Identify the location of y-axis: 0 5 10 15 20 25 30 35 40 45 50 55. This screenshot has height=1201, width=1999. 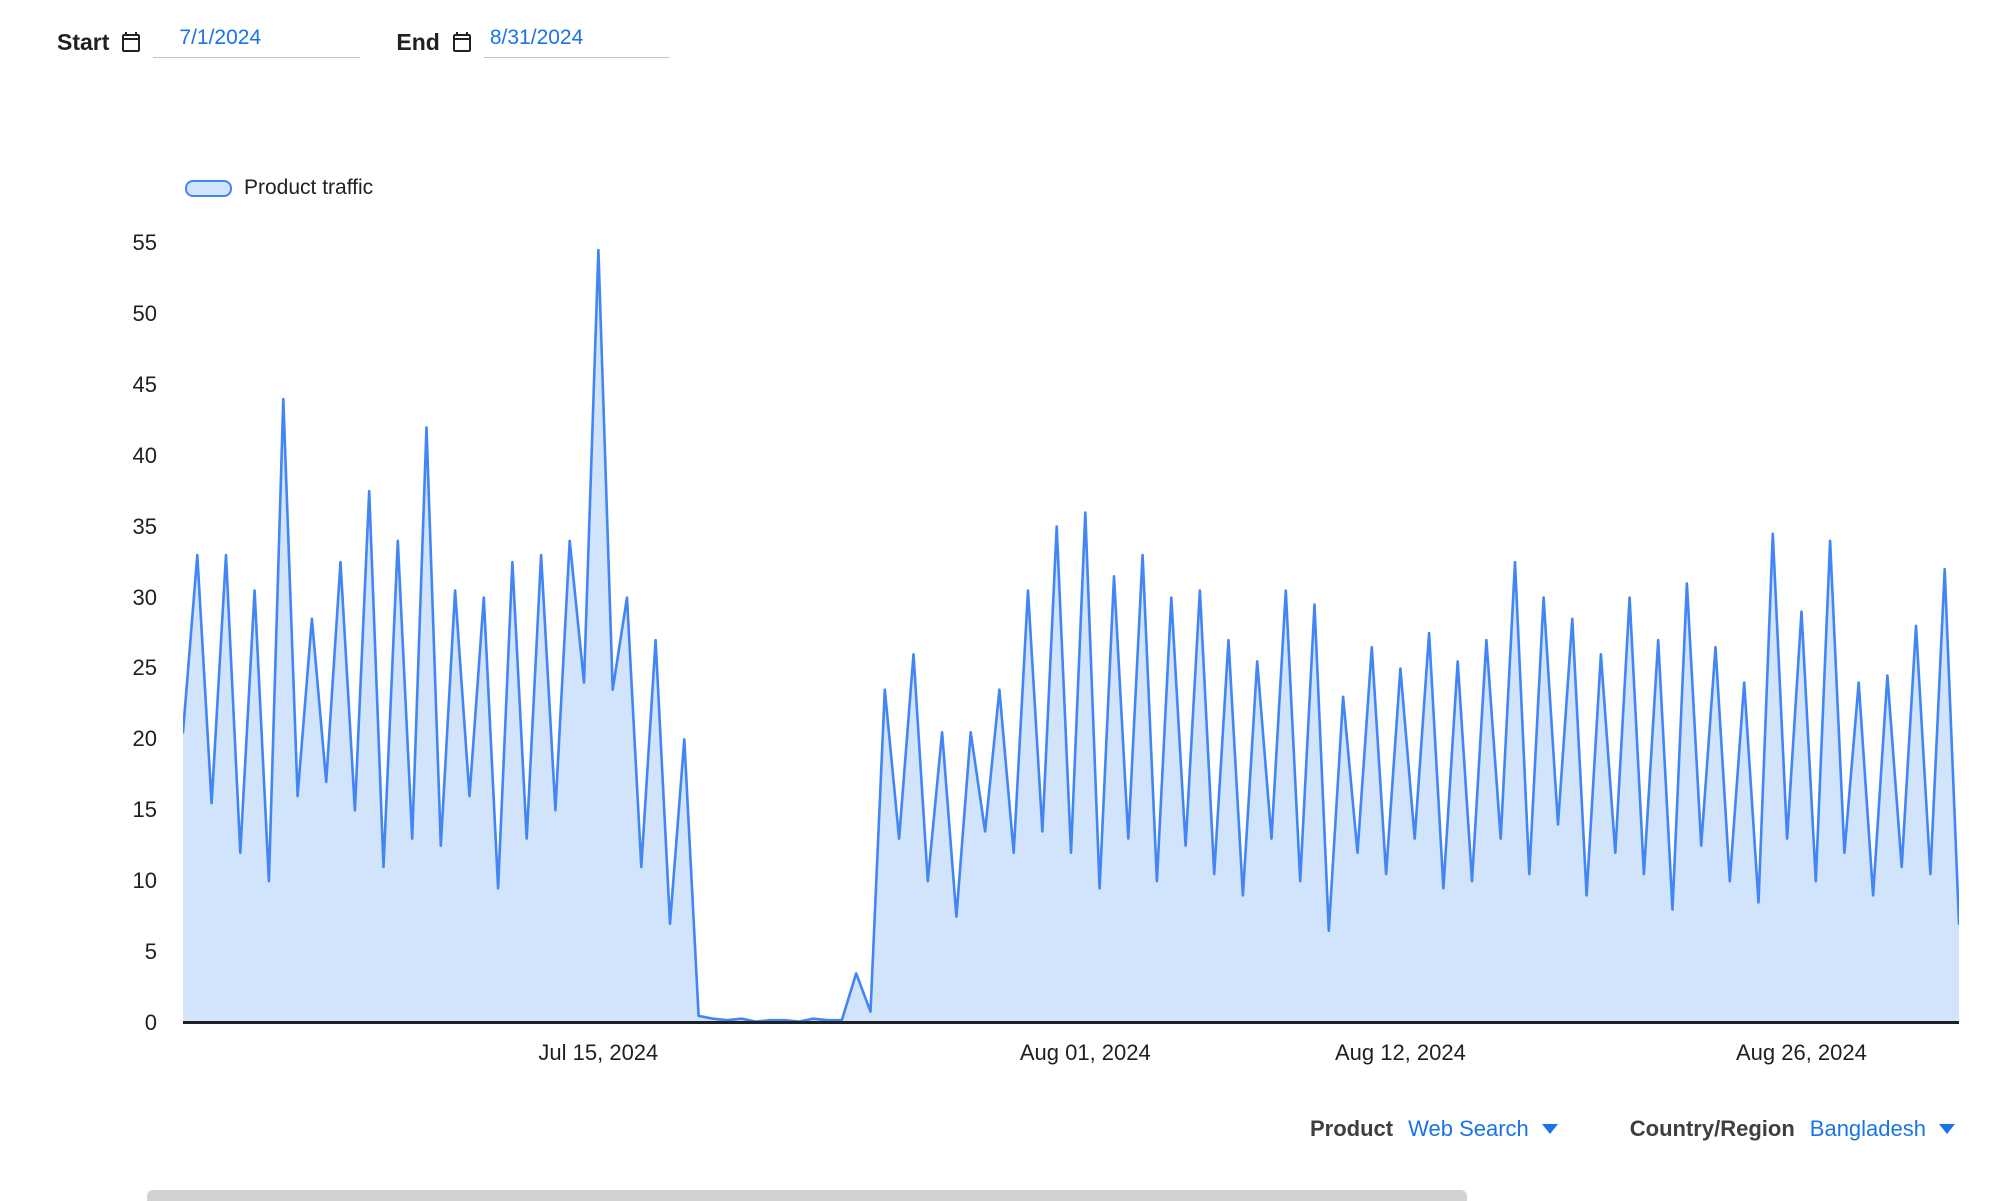
(113, 632).